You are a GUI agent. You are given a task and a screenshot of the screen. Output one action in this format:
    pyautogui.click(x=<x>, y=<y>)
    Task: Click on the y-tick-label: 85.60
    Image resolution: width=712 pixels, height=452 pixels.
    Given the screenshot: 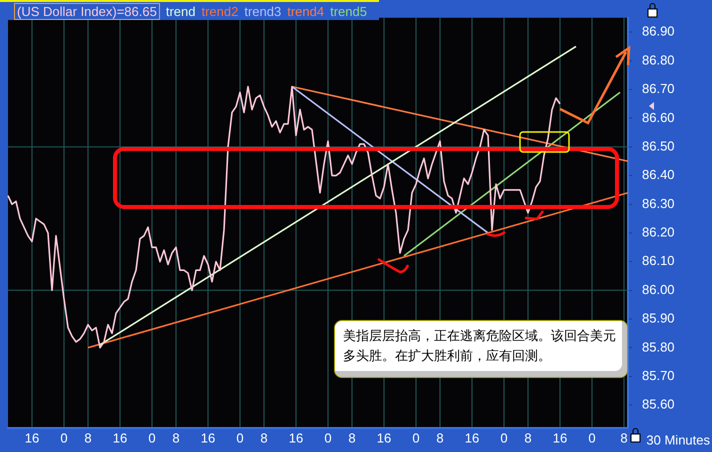 What is the action you would take?
    pyautogui.click(x=658, y=404)
    